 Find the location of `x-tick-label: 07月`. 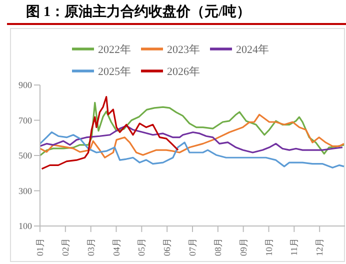

x-tick-label: 07月 is located at coordinates (193, 247).